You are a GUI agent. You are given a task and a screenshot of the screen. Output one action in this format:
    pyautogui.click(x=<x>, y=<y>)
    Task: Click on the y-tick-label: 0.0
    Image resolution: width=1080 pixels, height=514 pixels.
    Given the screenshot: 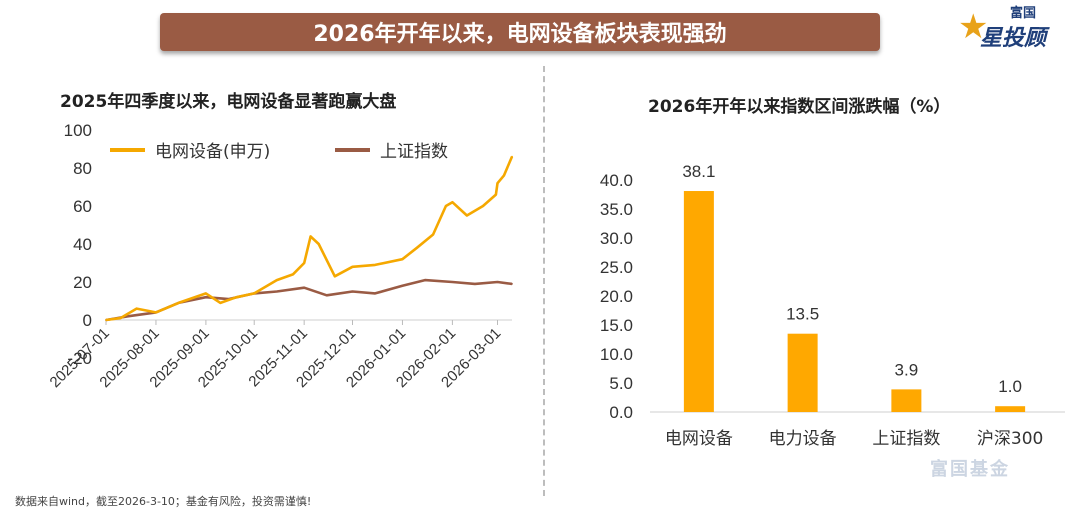 What is the action you would take?
    pyautogui.click(x=621, y=412)
    